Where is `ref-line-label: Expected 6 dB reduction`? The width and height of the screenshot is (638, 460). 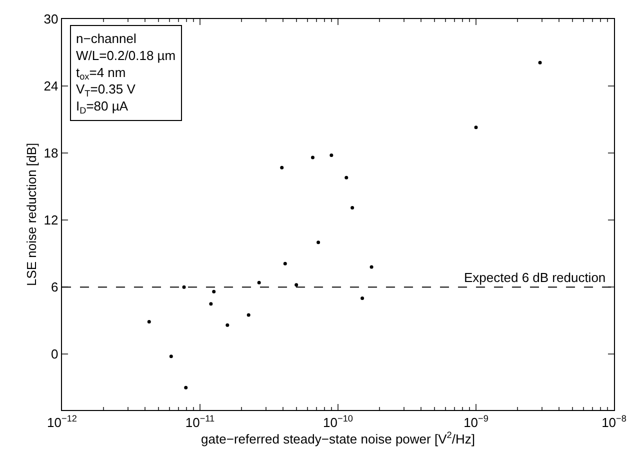 ref-line-label: Expected 6 dB reduction is located at coordinates (535, 277).